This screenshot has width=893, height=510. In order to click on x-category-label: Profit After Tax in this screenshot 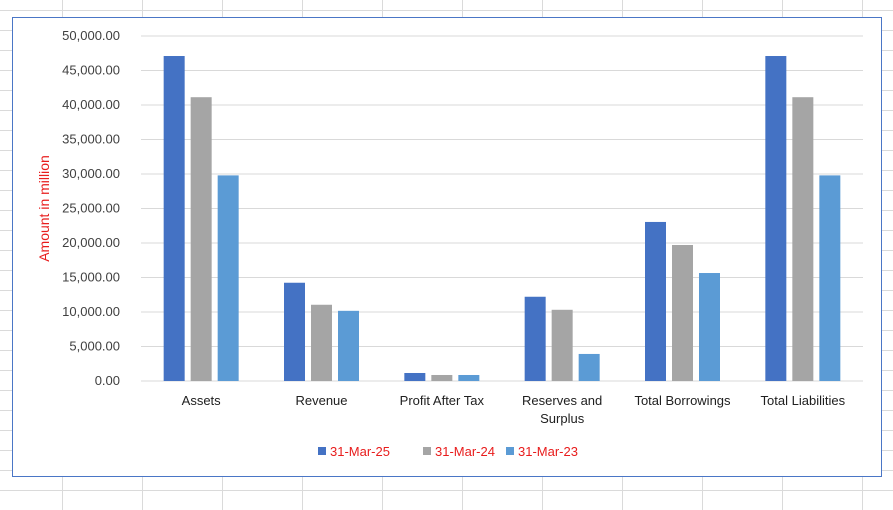, I will do `click(442, 400)`.